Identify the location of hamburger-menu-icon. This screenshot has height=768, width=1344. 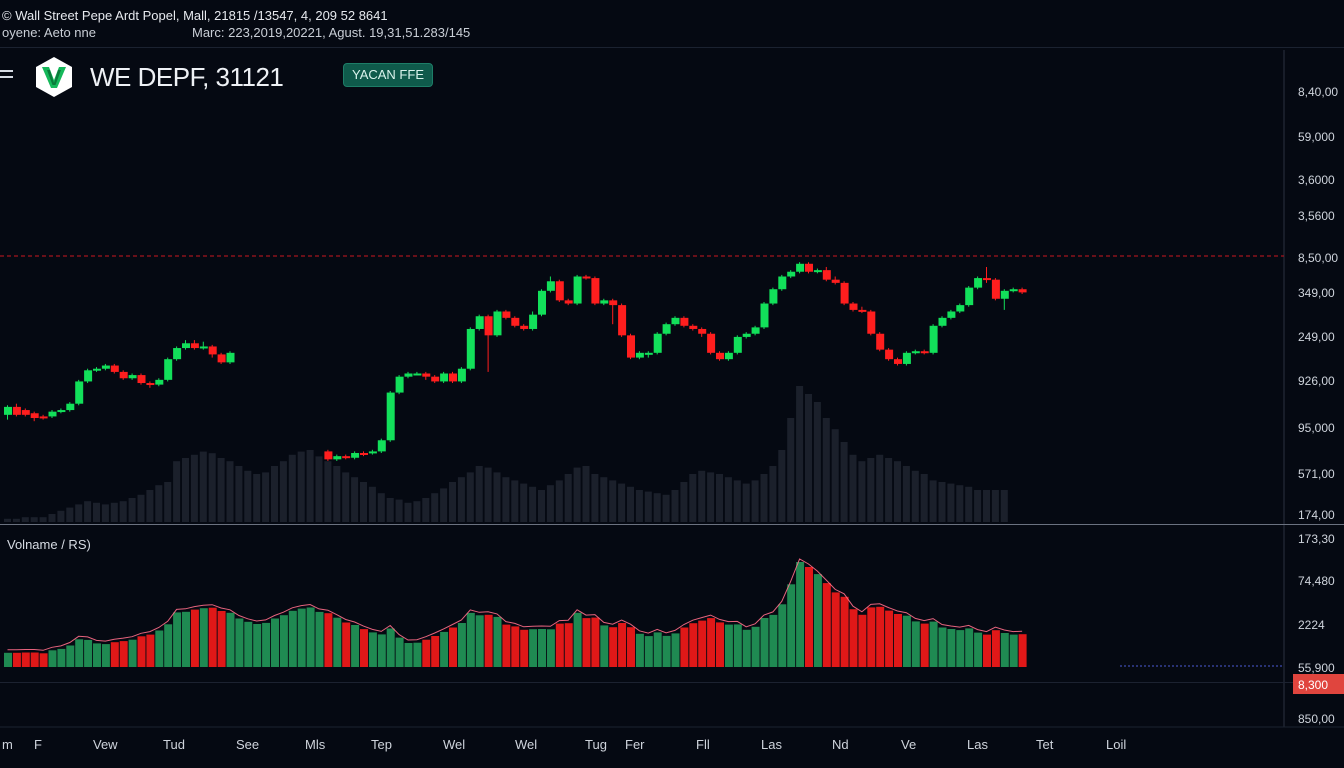
(7, 76).